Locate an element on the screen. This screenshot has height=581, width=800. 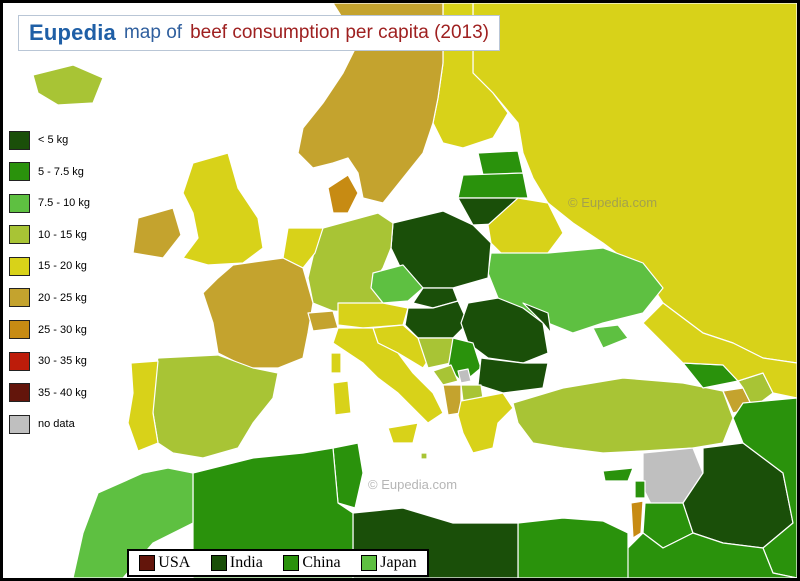
legend-item: 7.5 - 10 kg is located at coordinates (59, 203).